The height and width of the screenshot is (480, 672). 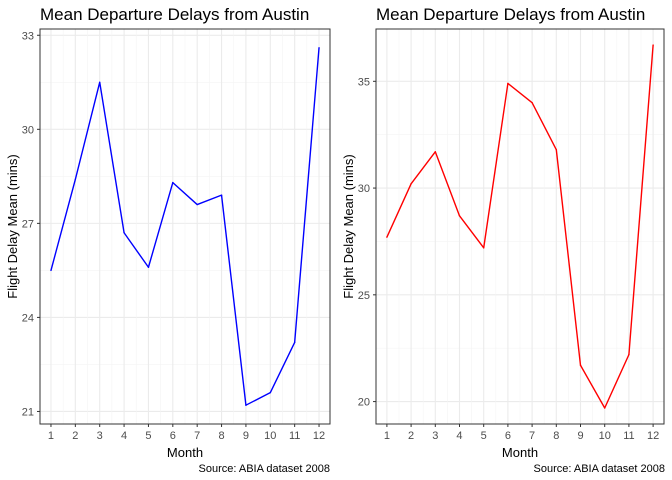 What do you see at coordinates (186, 433) in the screenshot?
I see `x-axis-ticks-left: 1 2 3 4 5 6 7 8 9 10 11 12` at bounding box center [186, 433].